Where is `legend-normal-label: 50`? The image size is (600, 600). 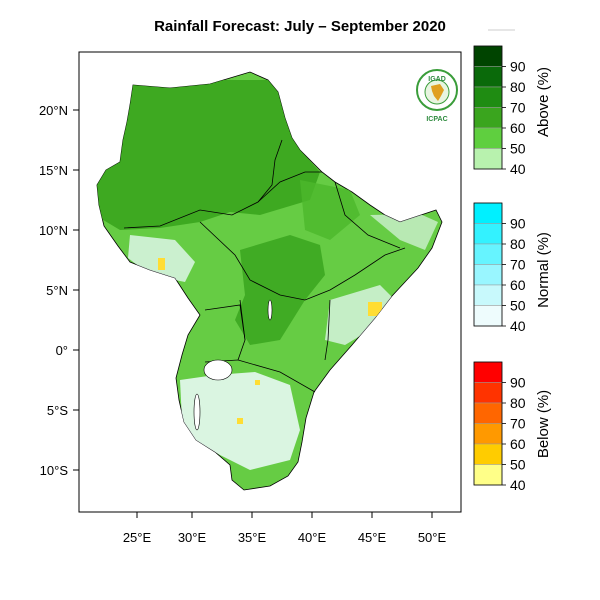
legend-normal-label: 50 is located at coordinates (518, 306).